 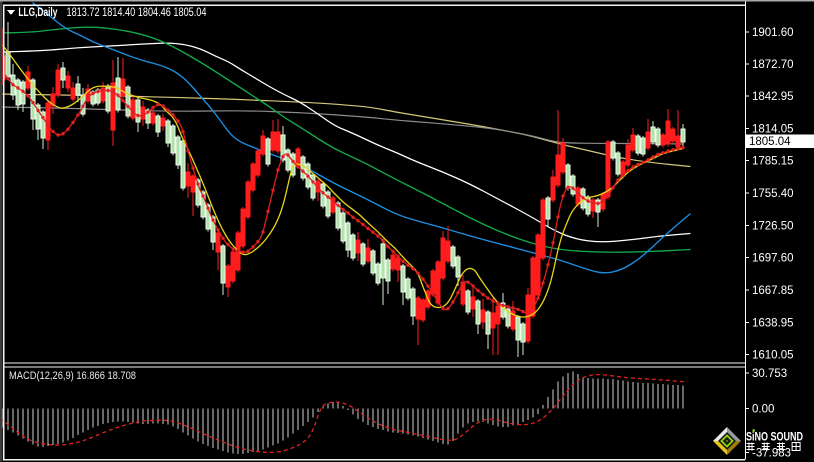 What do you see at coordinates (770, 142) in the screenshot?
I see `svg-text: 1805.04` at bounding box center [770, 142].